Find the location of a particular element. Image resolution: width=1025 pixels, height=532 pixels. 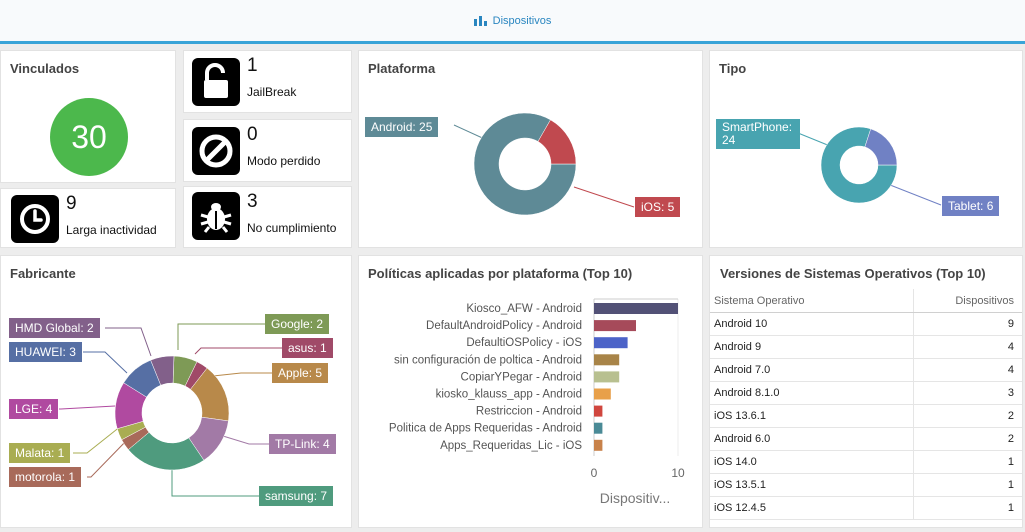

tipo-donut-chart is located at coordinates (869, 166).